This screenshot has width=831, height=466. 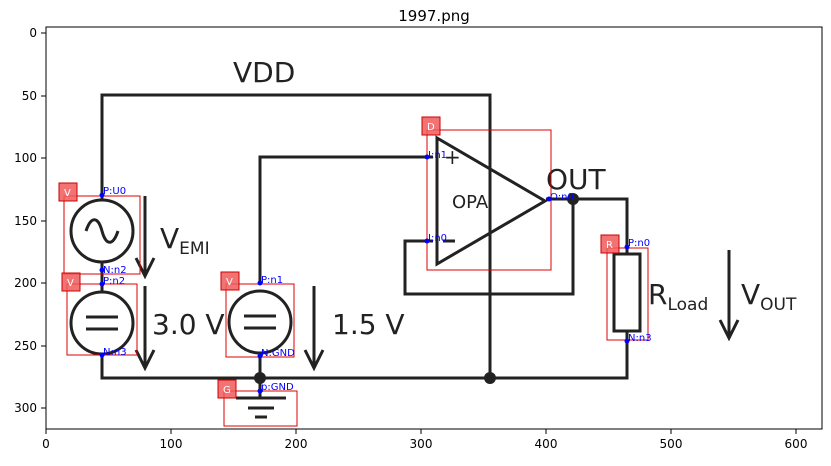 What do you see at coordinates (434, 16) in the screenshot?
I see `figure-title: 1997.png` at bounding box center [434, 16].